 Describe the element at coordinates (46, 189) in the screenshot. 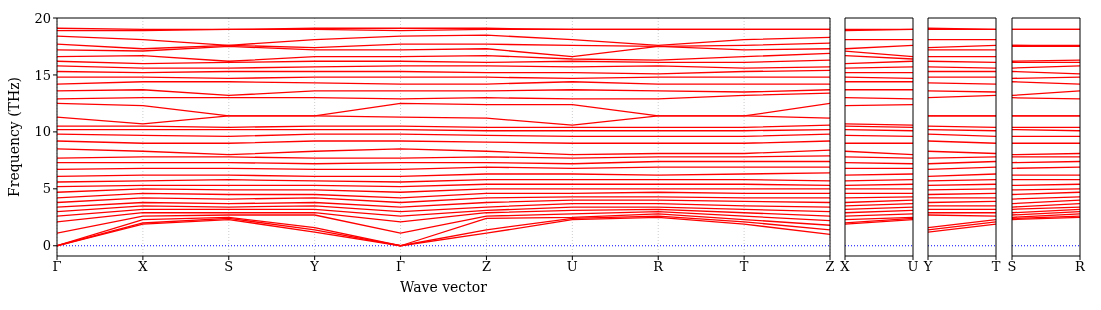

I see `y-tick-label: 5` at that location.